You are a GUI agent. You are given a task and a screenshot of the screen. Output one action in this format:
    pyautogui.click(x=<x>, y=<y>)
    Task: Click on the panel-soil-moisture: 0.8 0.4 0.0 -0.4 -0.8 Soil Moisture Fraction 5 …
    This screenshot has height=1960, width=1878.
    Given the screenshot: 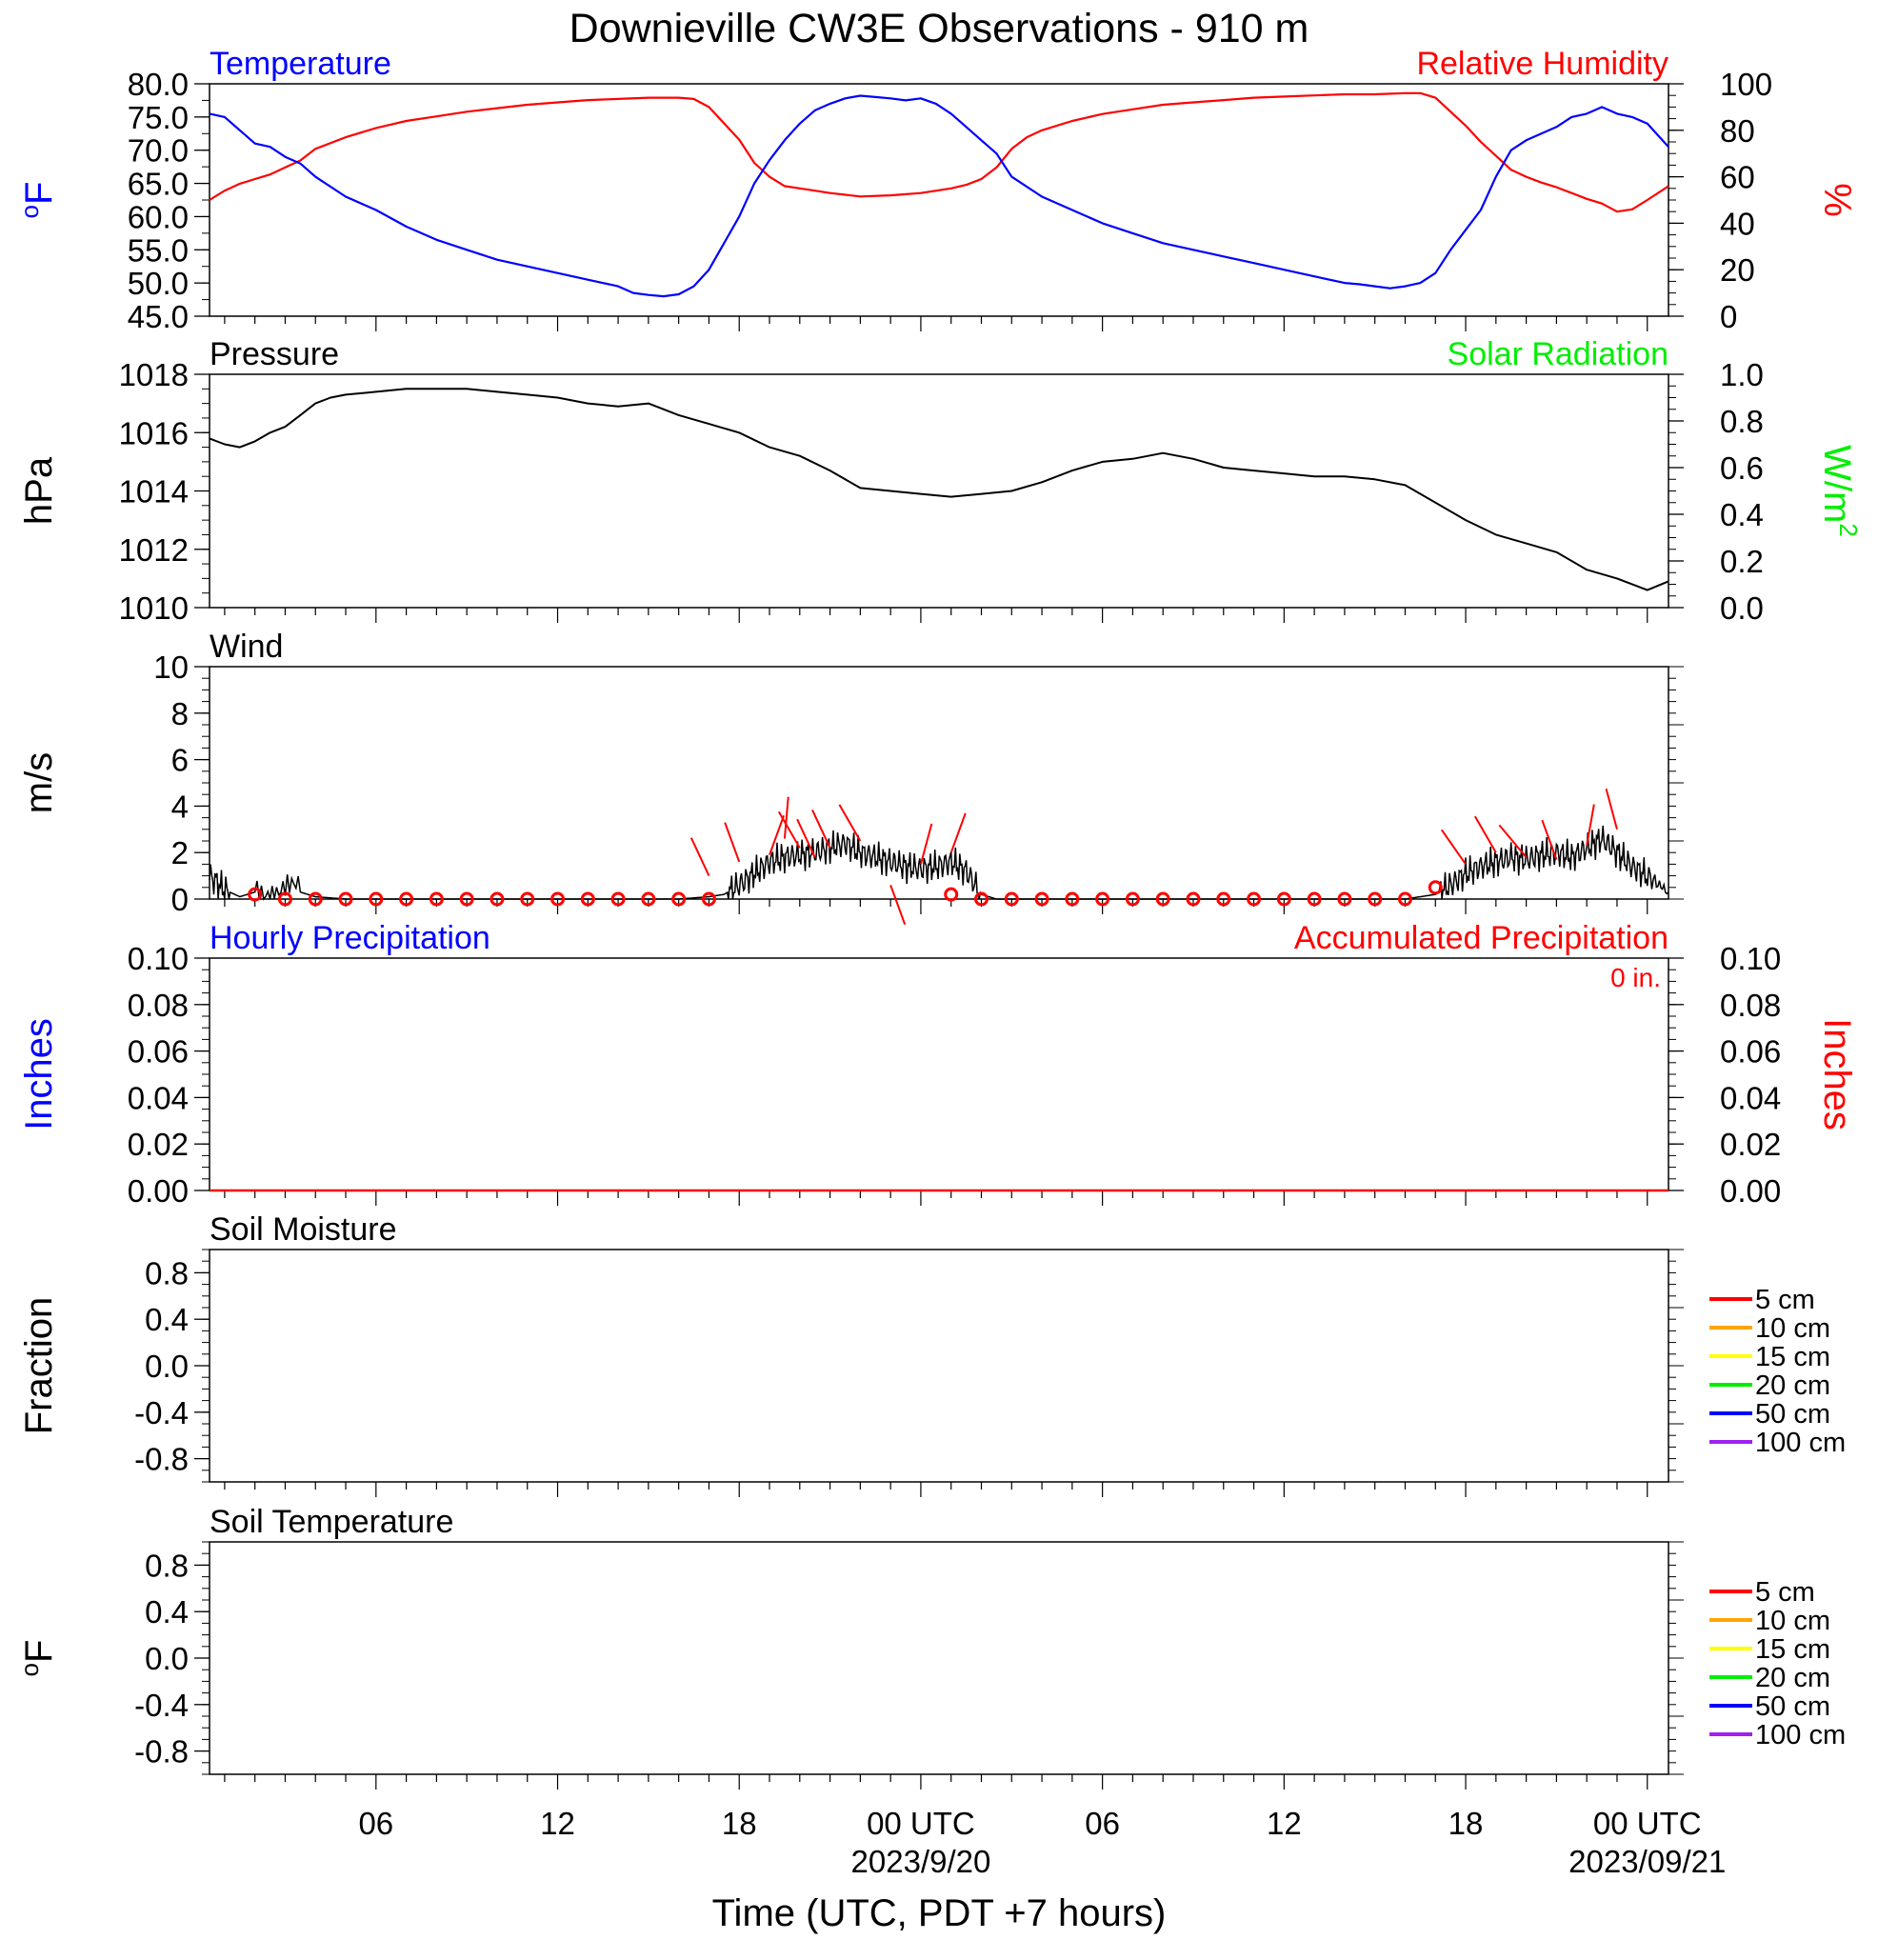 What is the action you would take?
    pyautogui.click(x=932, y=1354)
    